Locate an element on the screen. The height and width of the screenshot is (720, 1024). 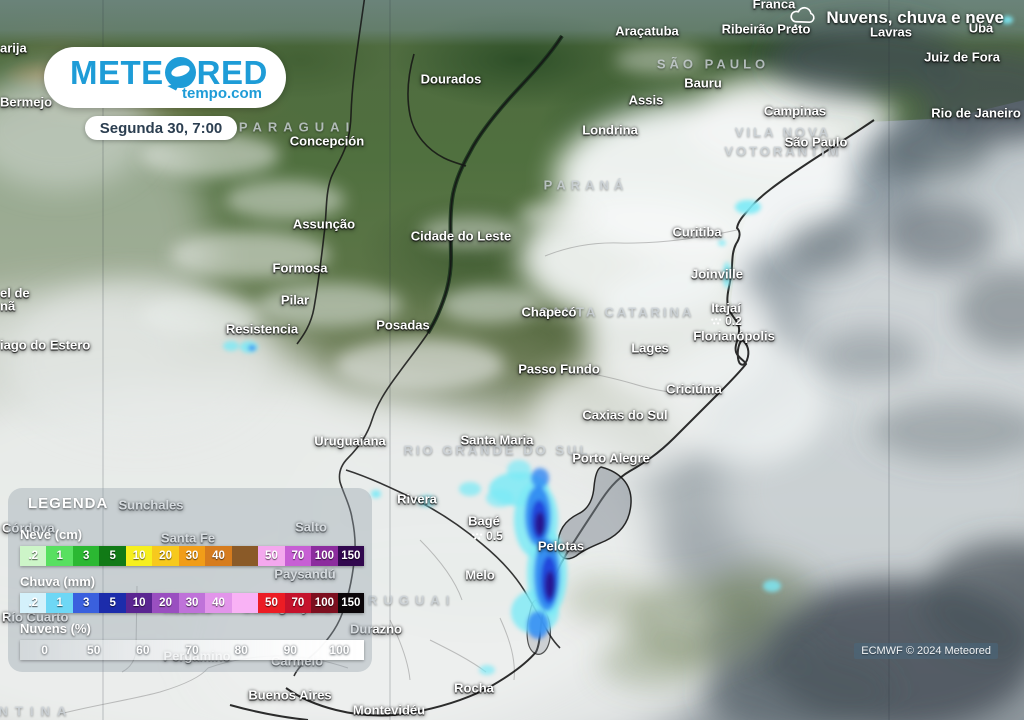
city-label: Passo Fundo is located at coordinates (559, 369).